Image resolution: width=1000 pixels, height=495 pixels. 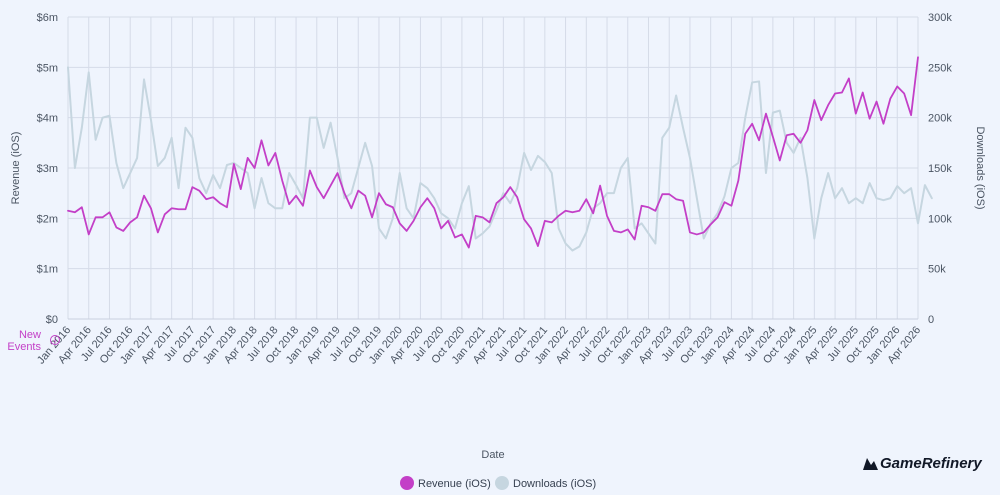 What do you see at coordinates (931, 463) in the screenshot?
I see `brand-name: GameRefinery` at bounding box center [931, 463].